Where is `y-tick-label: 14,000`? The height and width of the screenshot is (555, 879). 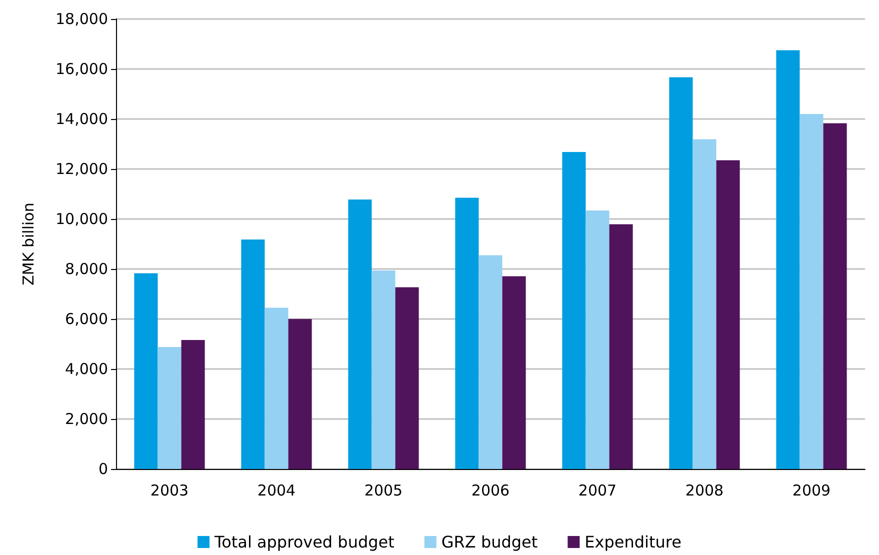 y-tick-label: 14,000 is located at coordinates (82, 119).